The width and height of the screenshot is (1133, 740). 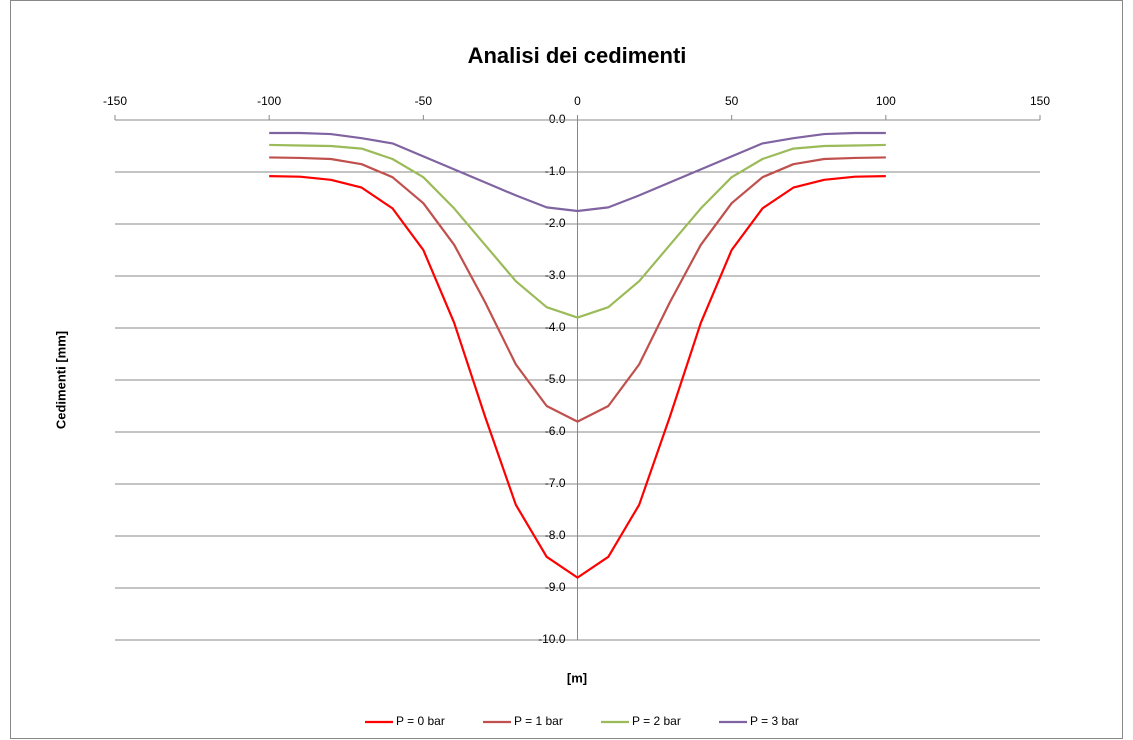 I want to click on y-axis-title: Cedimenti [mm], so click(x=60, y=380).